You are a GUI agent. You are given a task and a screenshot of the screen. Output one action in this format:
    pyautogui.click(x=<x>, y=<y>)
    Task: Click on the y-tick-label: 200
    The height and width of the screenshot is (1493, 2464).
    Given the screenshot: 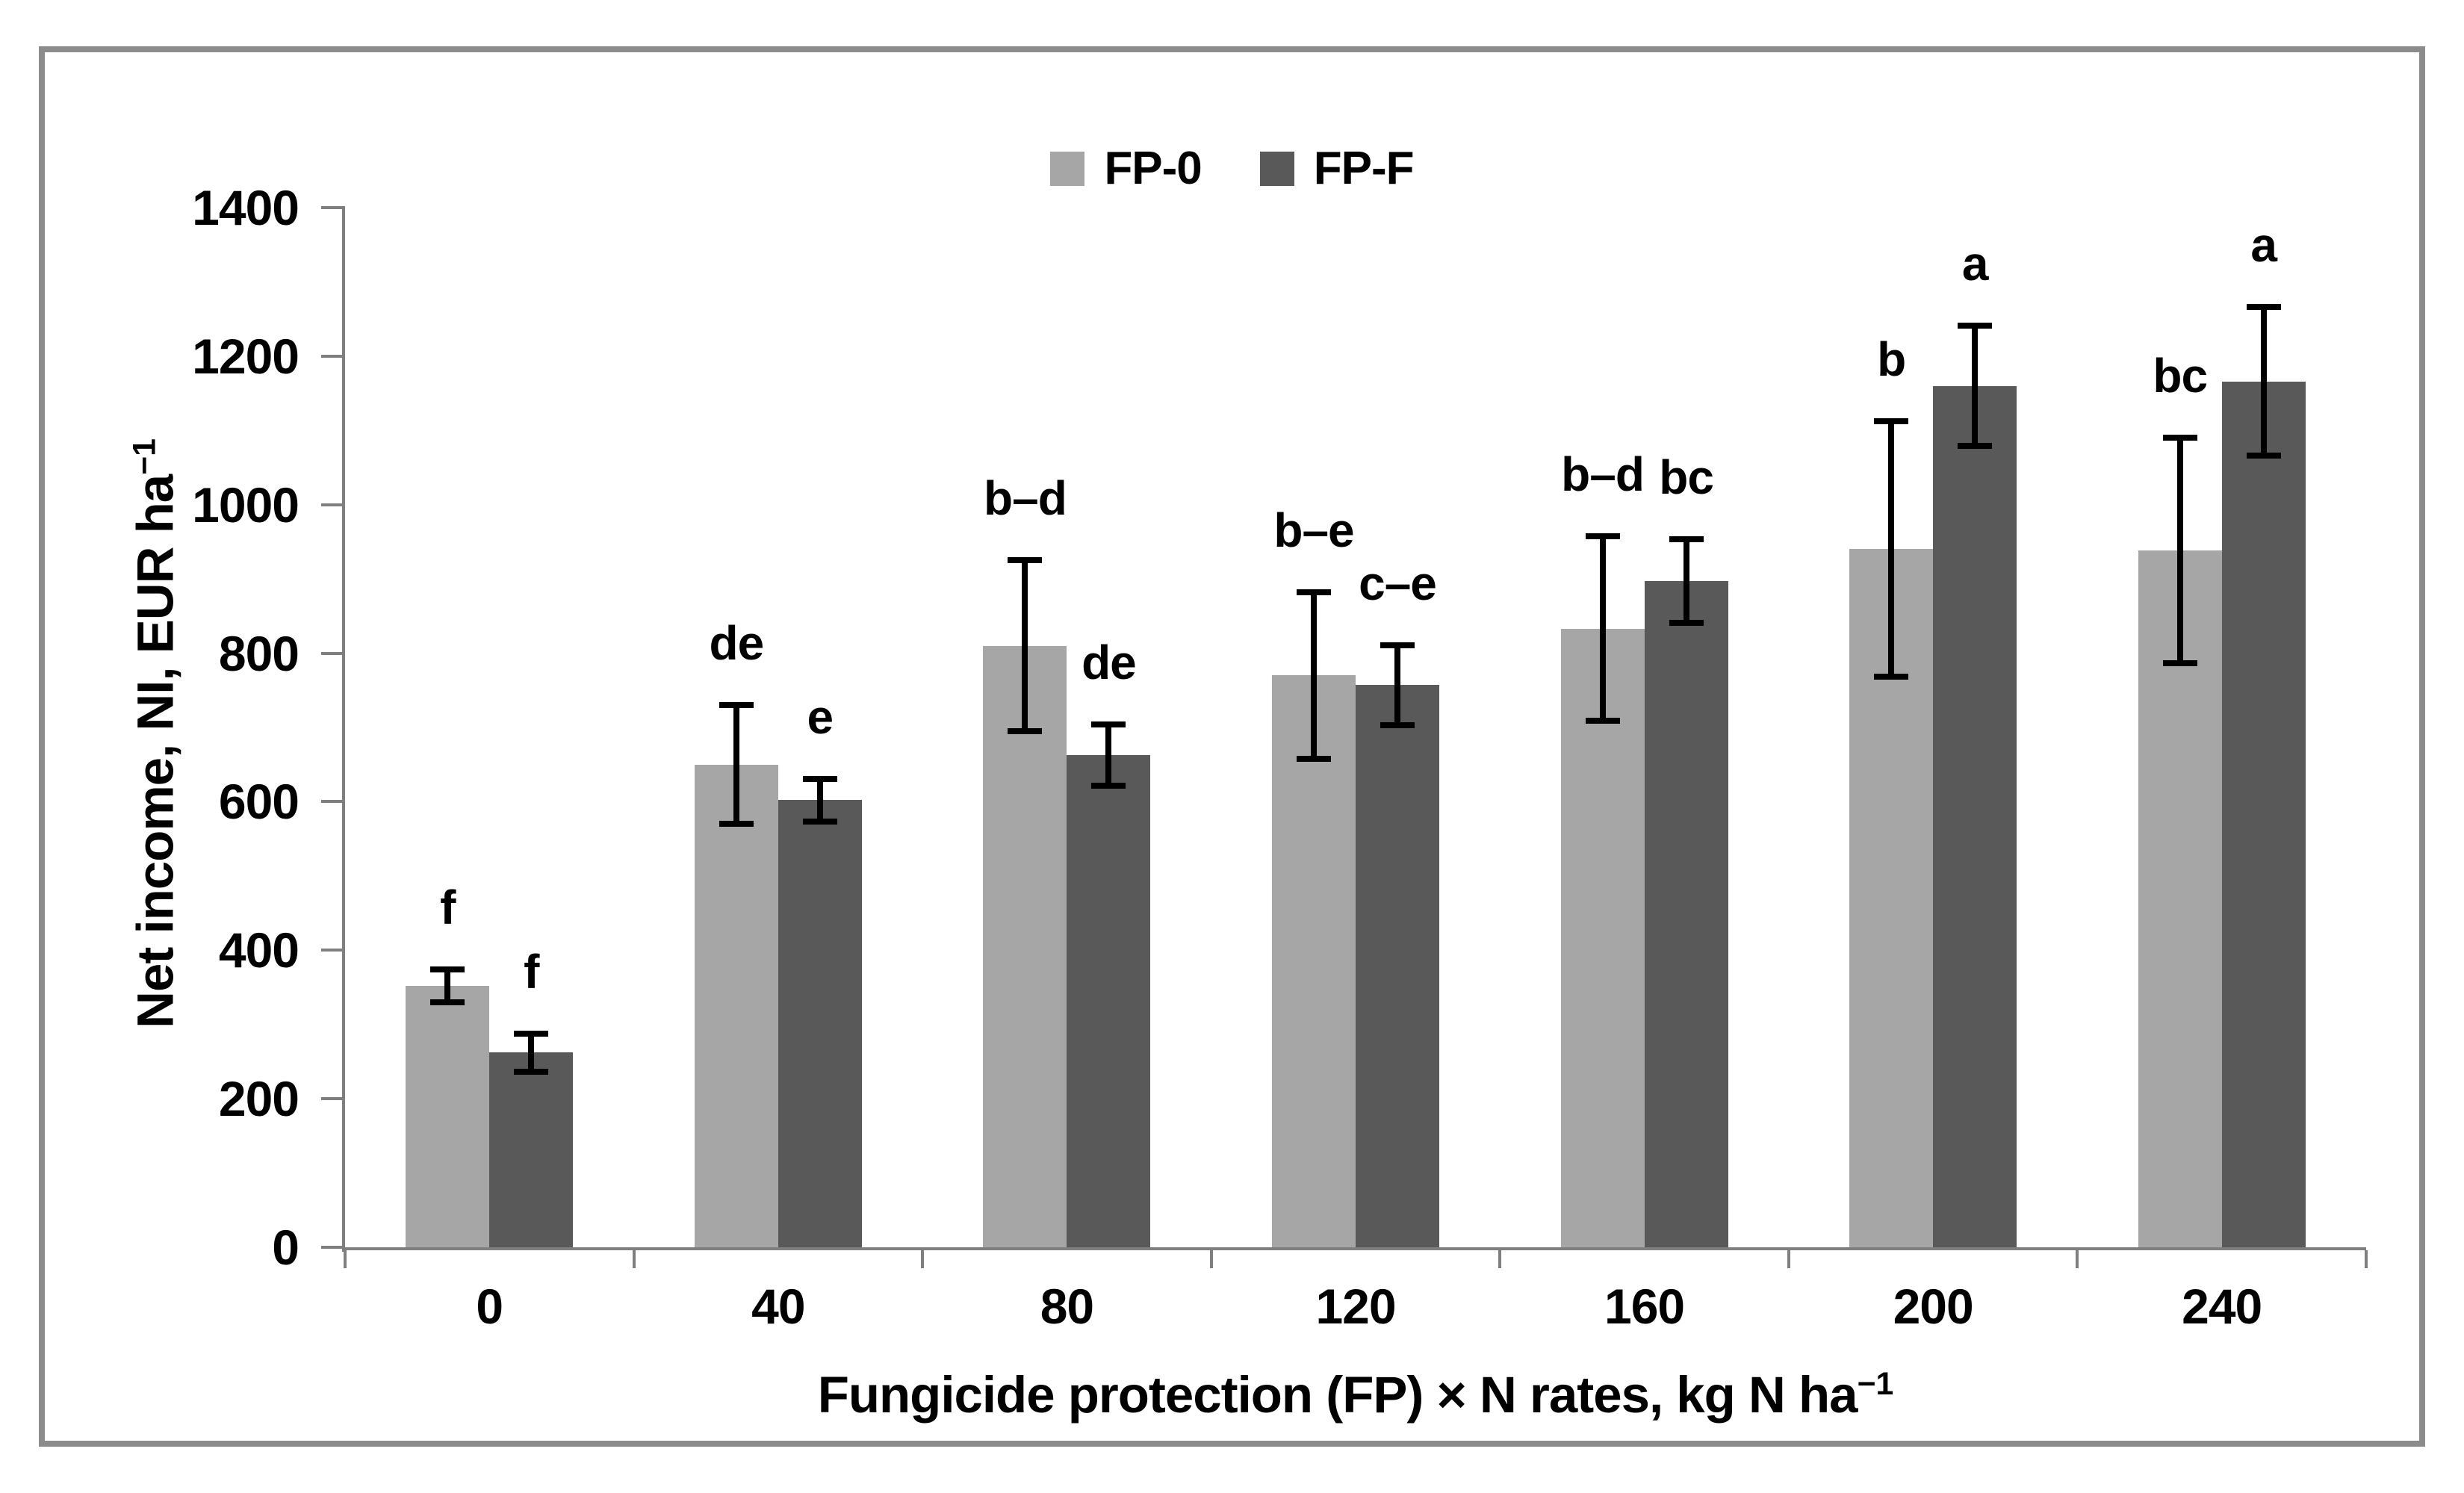 What is the action you would take?
    pyautogui.click(x=259, y=1099)
    